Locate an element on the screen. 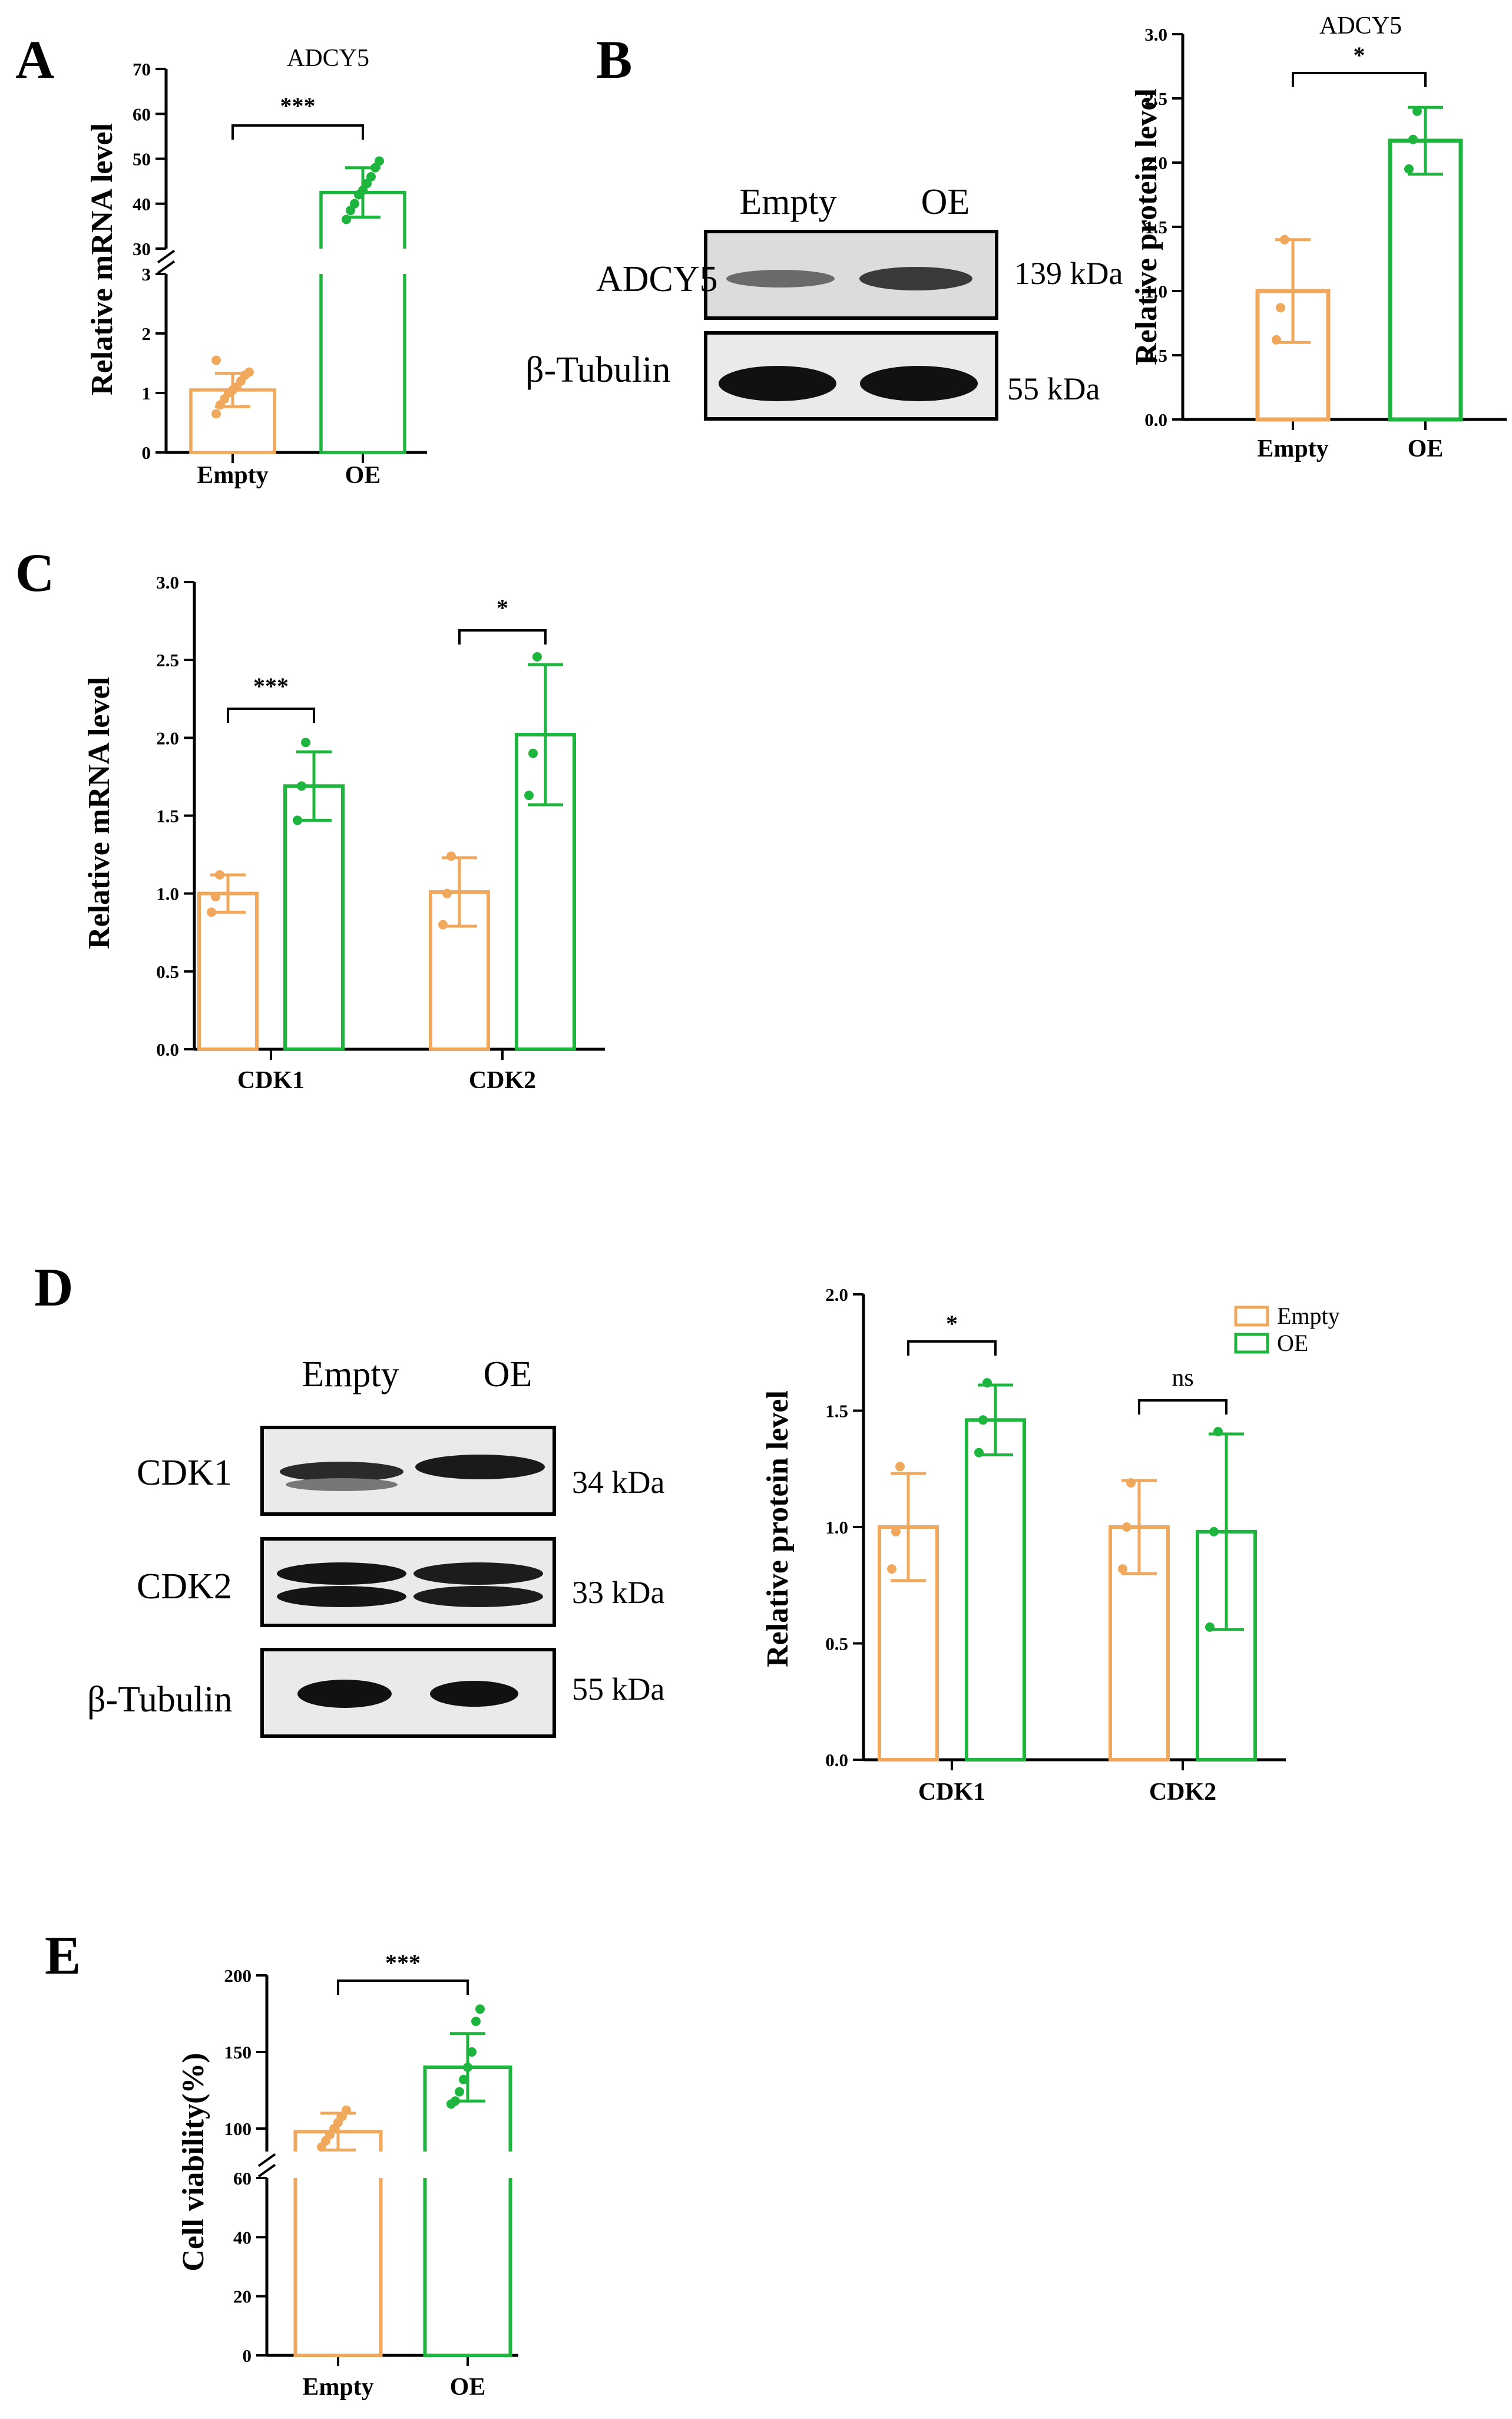 Image resolution: width=1512 pixels, height=2419 pixels. y-tick-label: 0 is located at coordinates (247, 2355).